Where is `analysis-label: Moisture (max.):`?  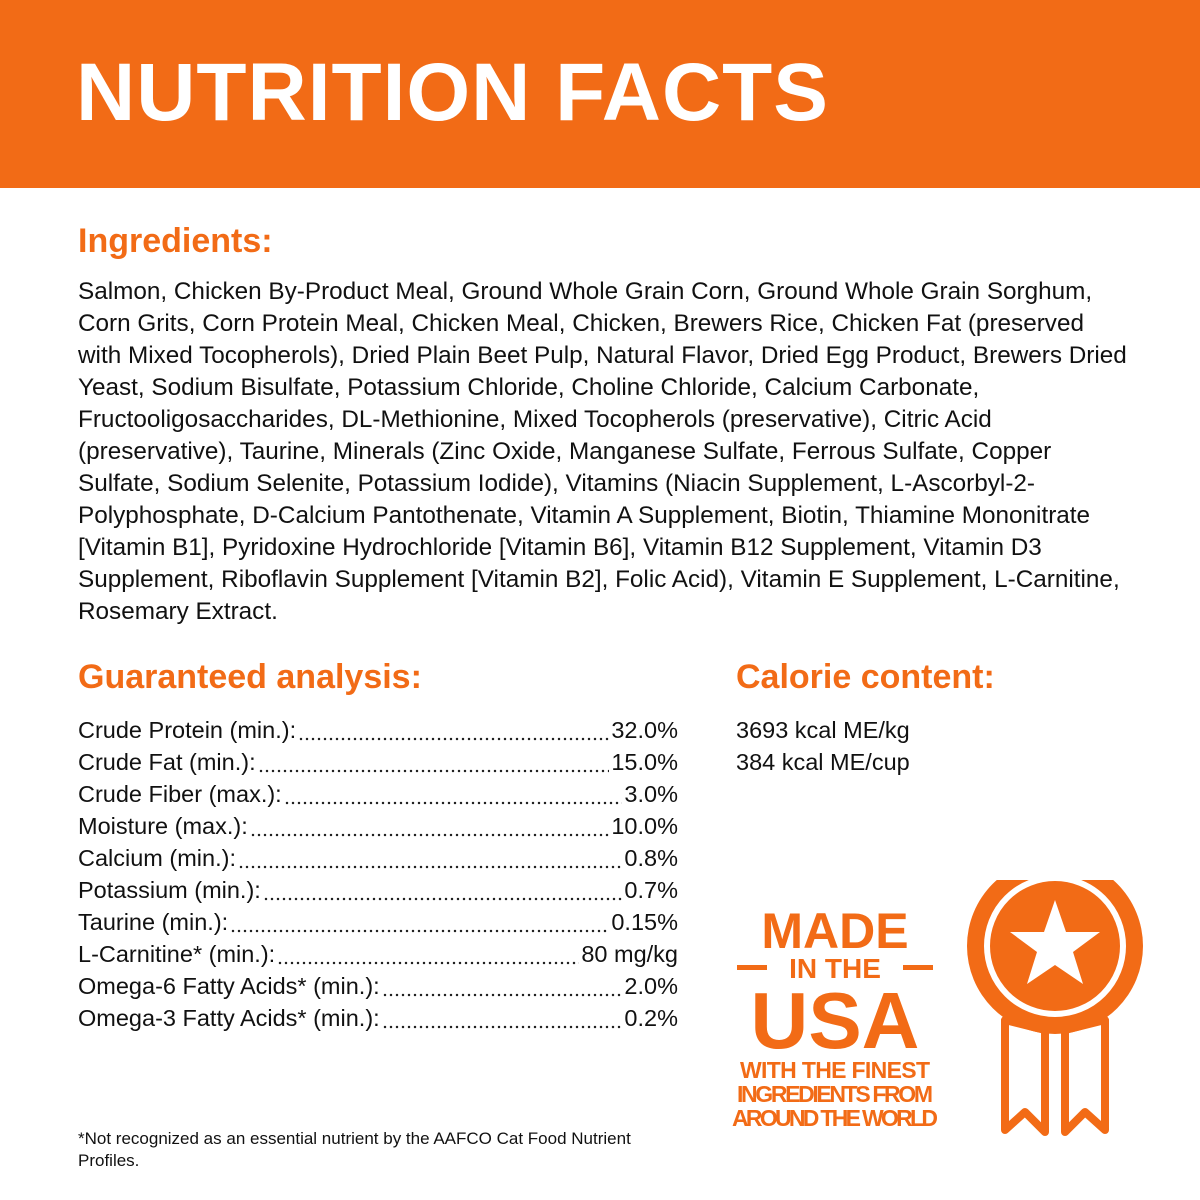
analysis-label: Moisture (max.): is located at coordinates (163, 826).